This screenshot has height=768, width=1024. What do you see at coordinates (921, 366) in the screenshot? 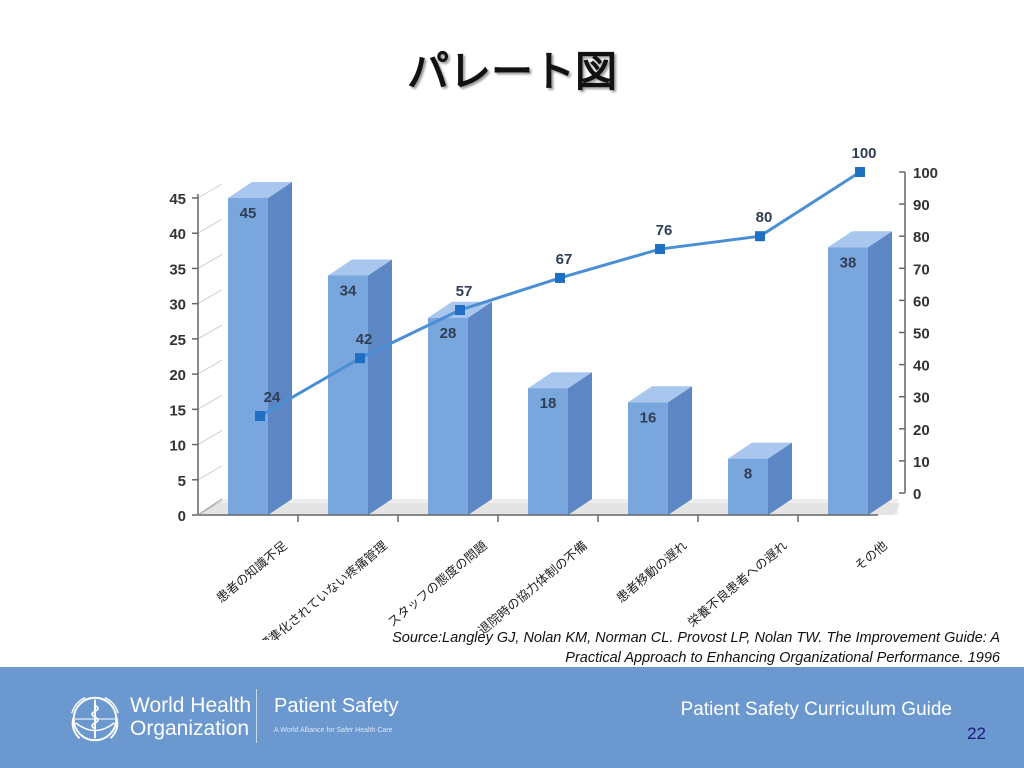
I see `right-tick-label-40: 40` at bounding box center [921, 366].